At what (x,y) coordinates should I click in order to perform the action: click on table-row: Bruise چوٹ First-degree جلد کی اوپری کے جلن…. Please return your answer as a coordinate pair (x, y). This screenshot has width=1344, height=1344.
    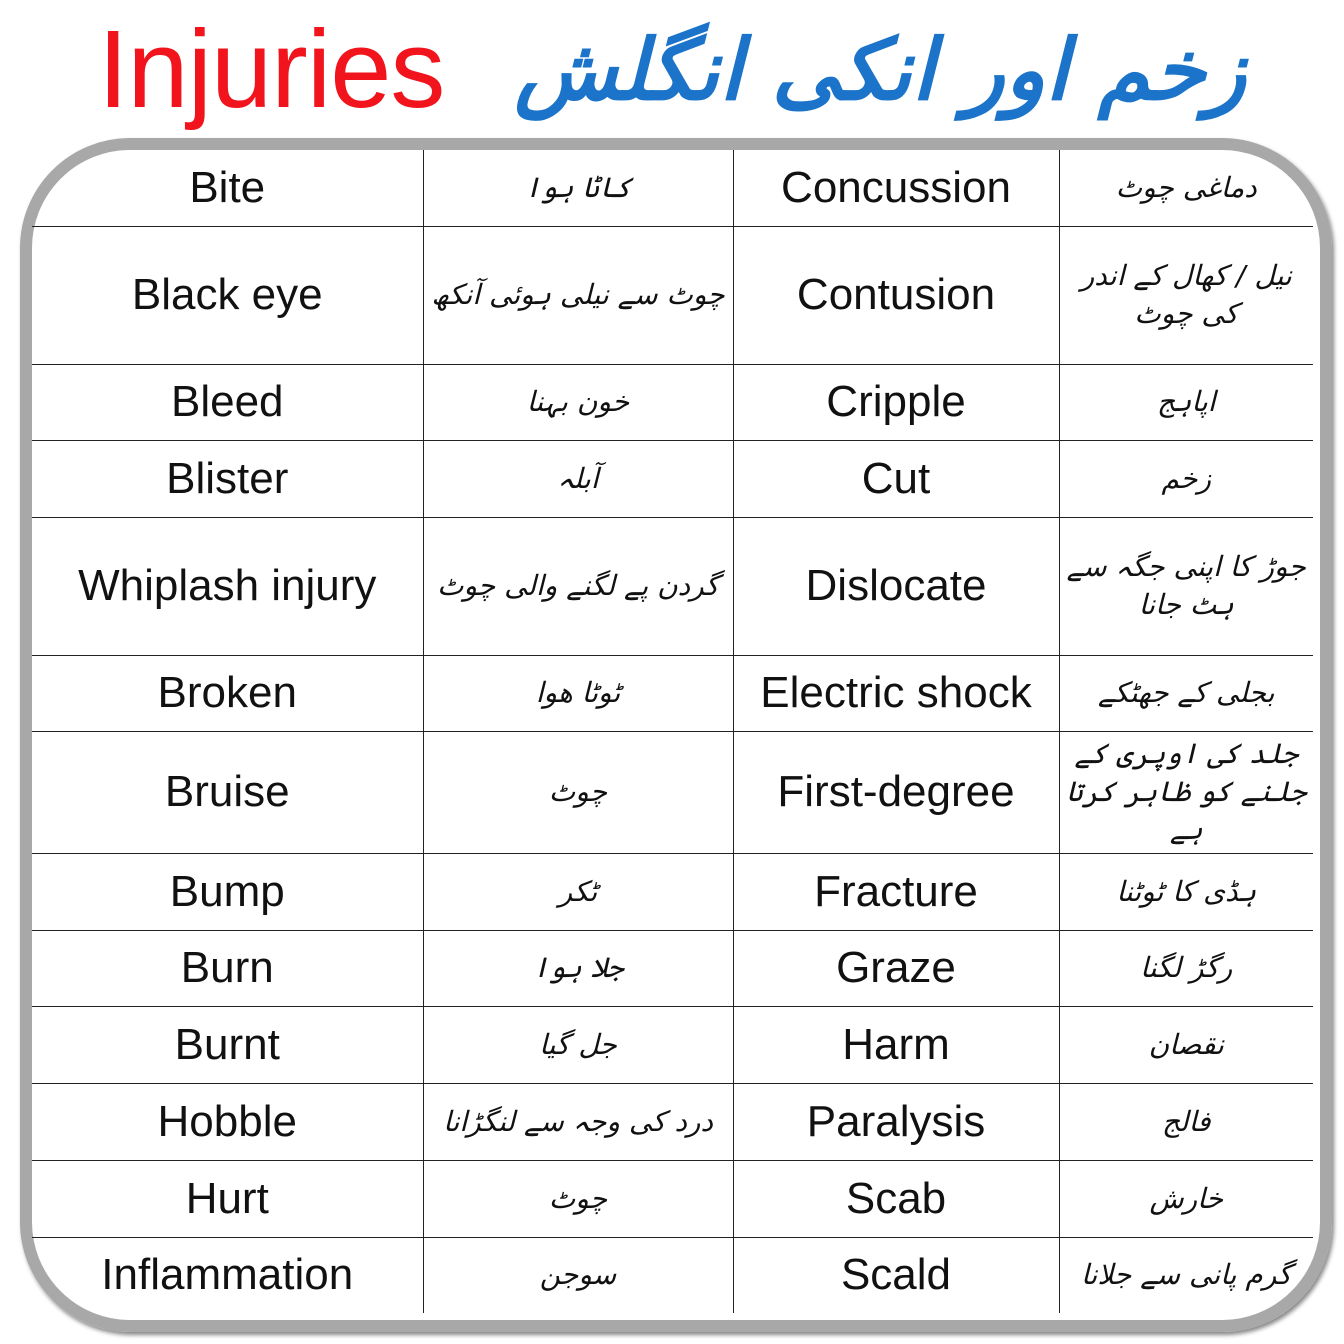
    Looking at the image, I should click on (672, 792).